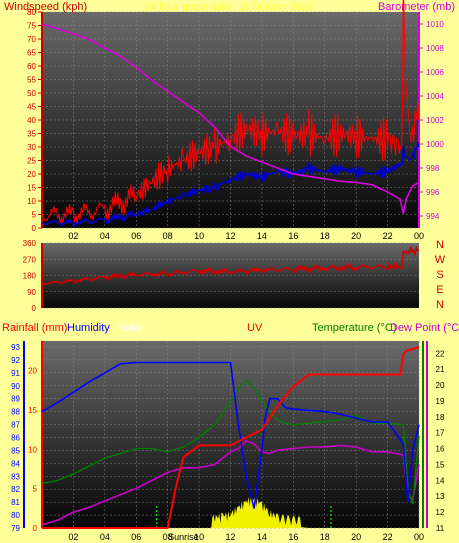  I want to click on compass-label: E, so click(439, 290).